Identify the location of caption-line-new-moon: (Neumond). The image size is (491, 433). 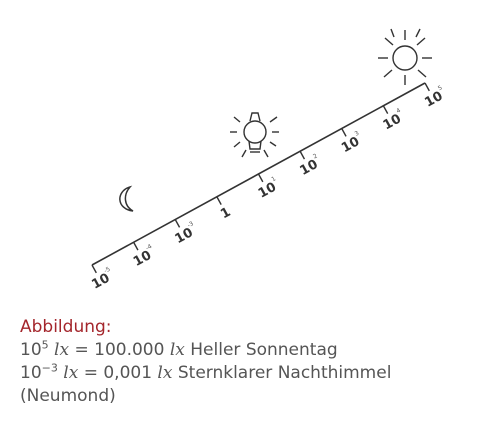
(68, 396).